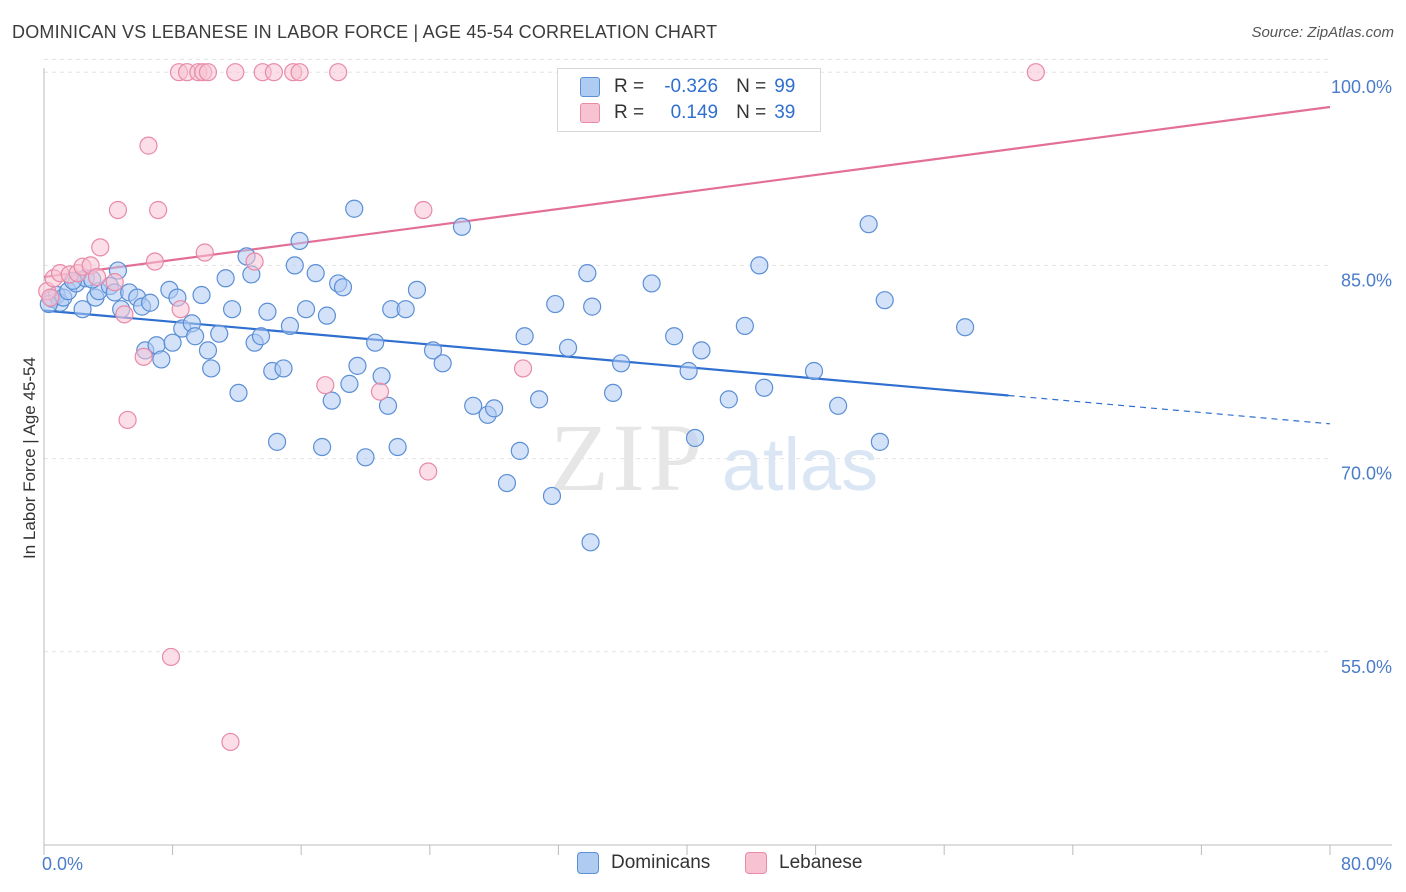 This screenshot has width=1406, height=892. Describe the element at coordinates (661, 862) in the screenshot. I see `legend-label-dominicans: Dominicans` at that location.